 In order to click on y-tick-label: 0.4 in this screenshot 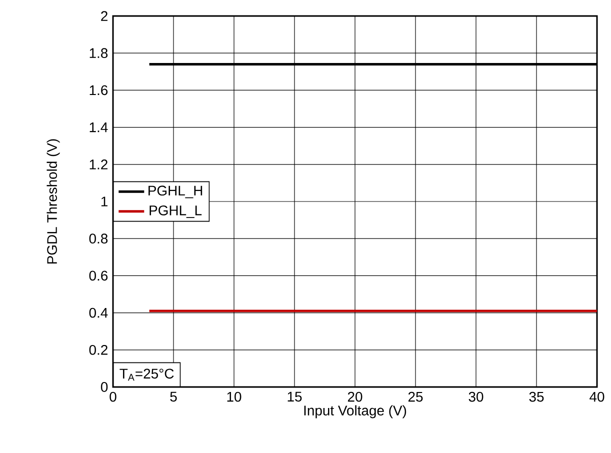, I will do `click(98, 313)`.